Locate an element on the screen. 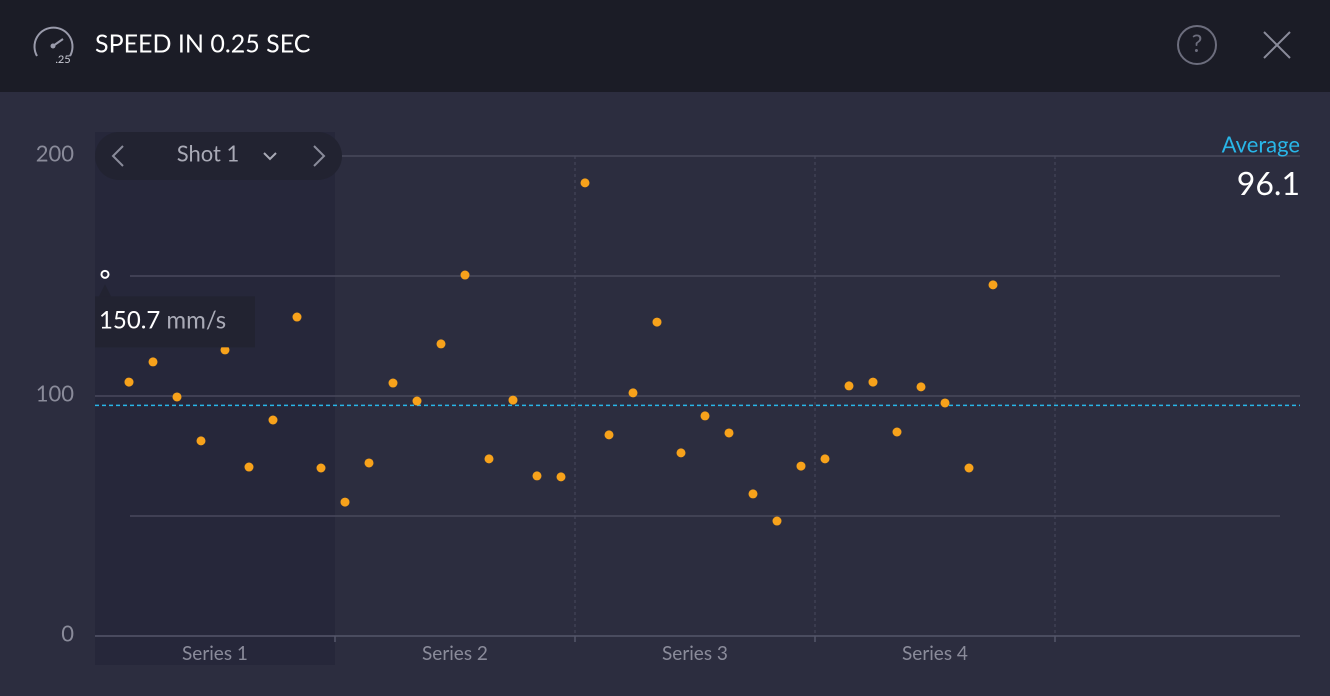 This screenshot has width=1330, height=696. tooltip-text: 150.7 mm/s is located at coordinates (162, 319).